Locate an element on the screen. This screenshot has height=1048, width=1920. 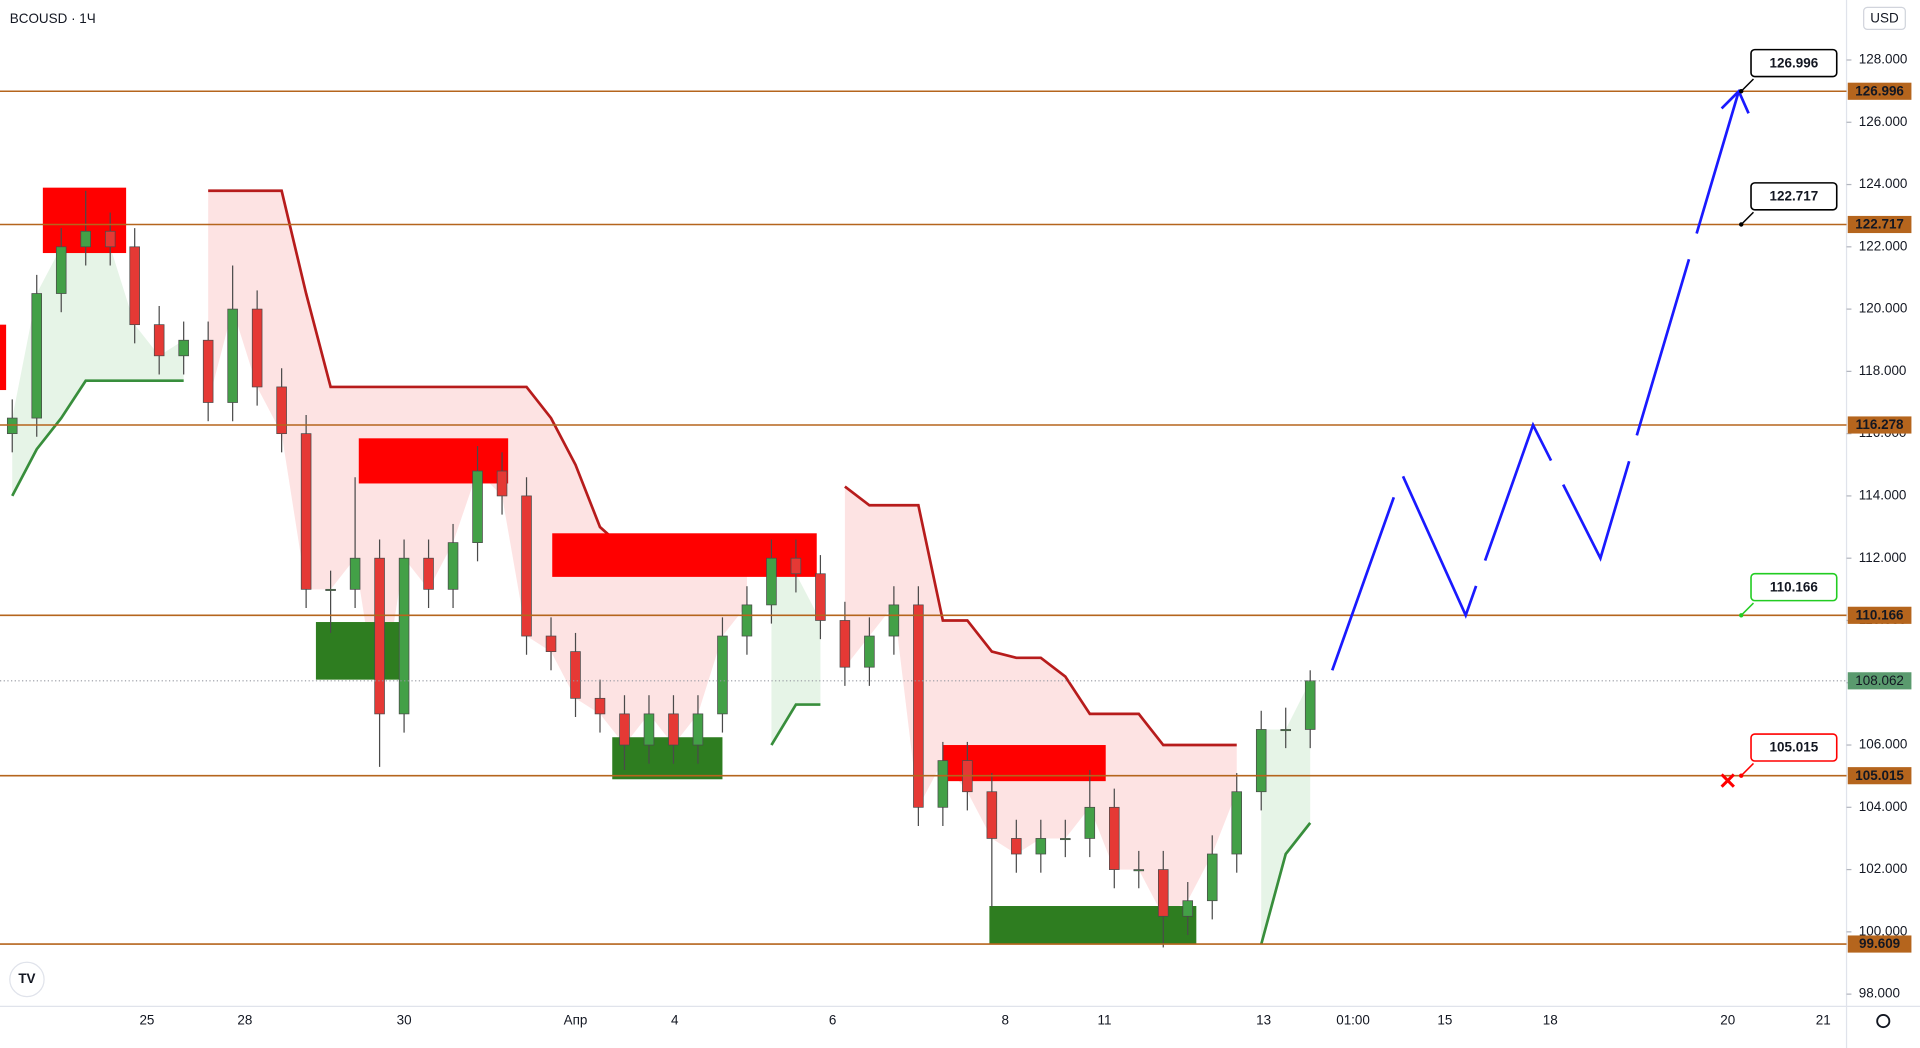
y-tick-label: 126.000 is located at coordinates (1883, 121).